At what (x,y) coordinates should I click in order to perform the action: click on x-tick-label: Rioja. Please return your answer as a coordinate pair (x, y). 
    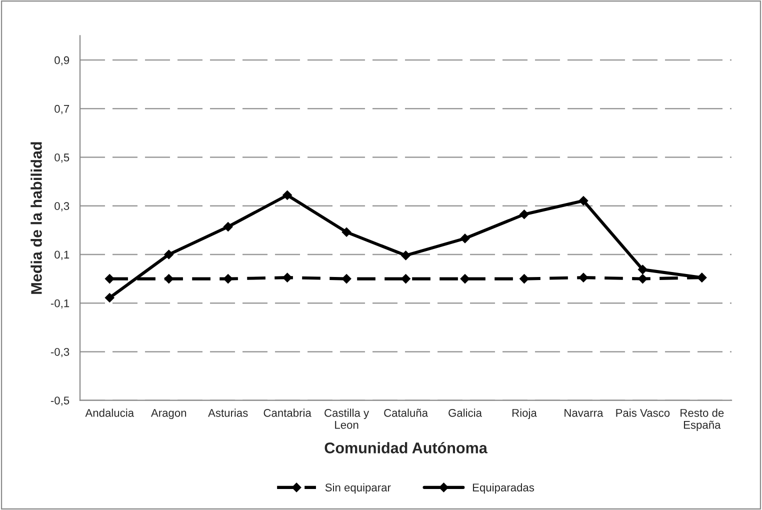
    Looking at the image, I should click on (524, 414).